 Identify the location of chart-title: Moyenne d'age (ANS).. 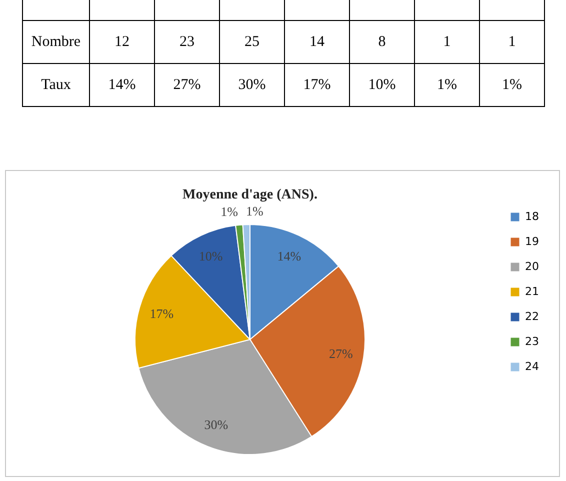
(250, 195).